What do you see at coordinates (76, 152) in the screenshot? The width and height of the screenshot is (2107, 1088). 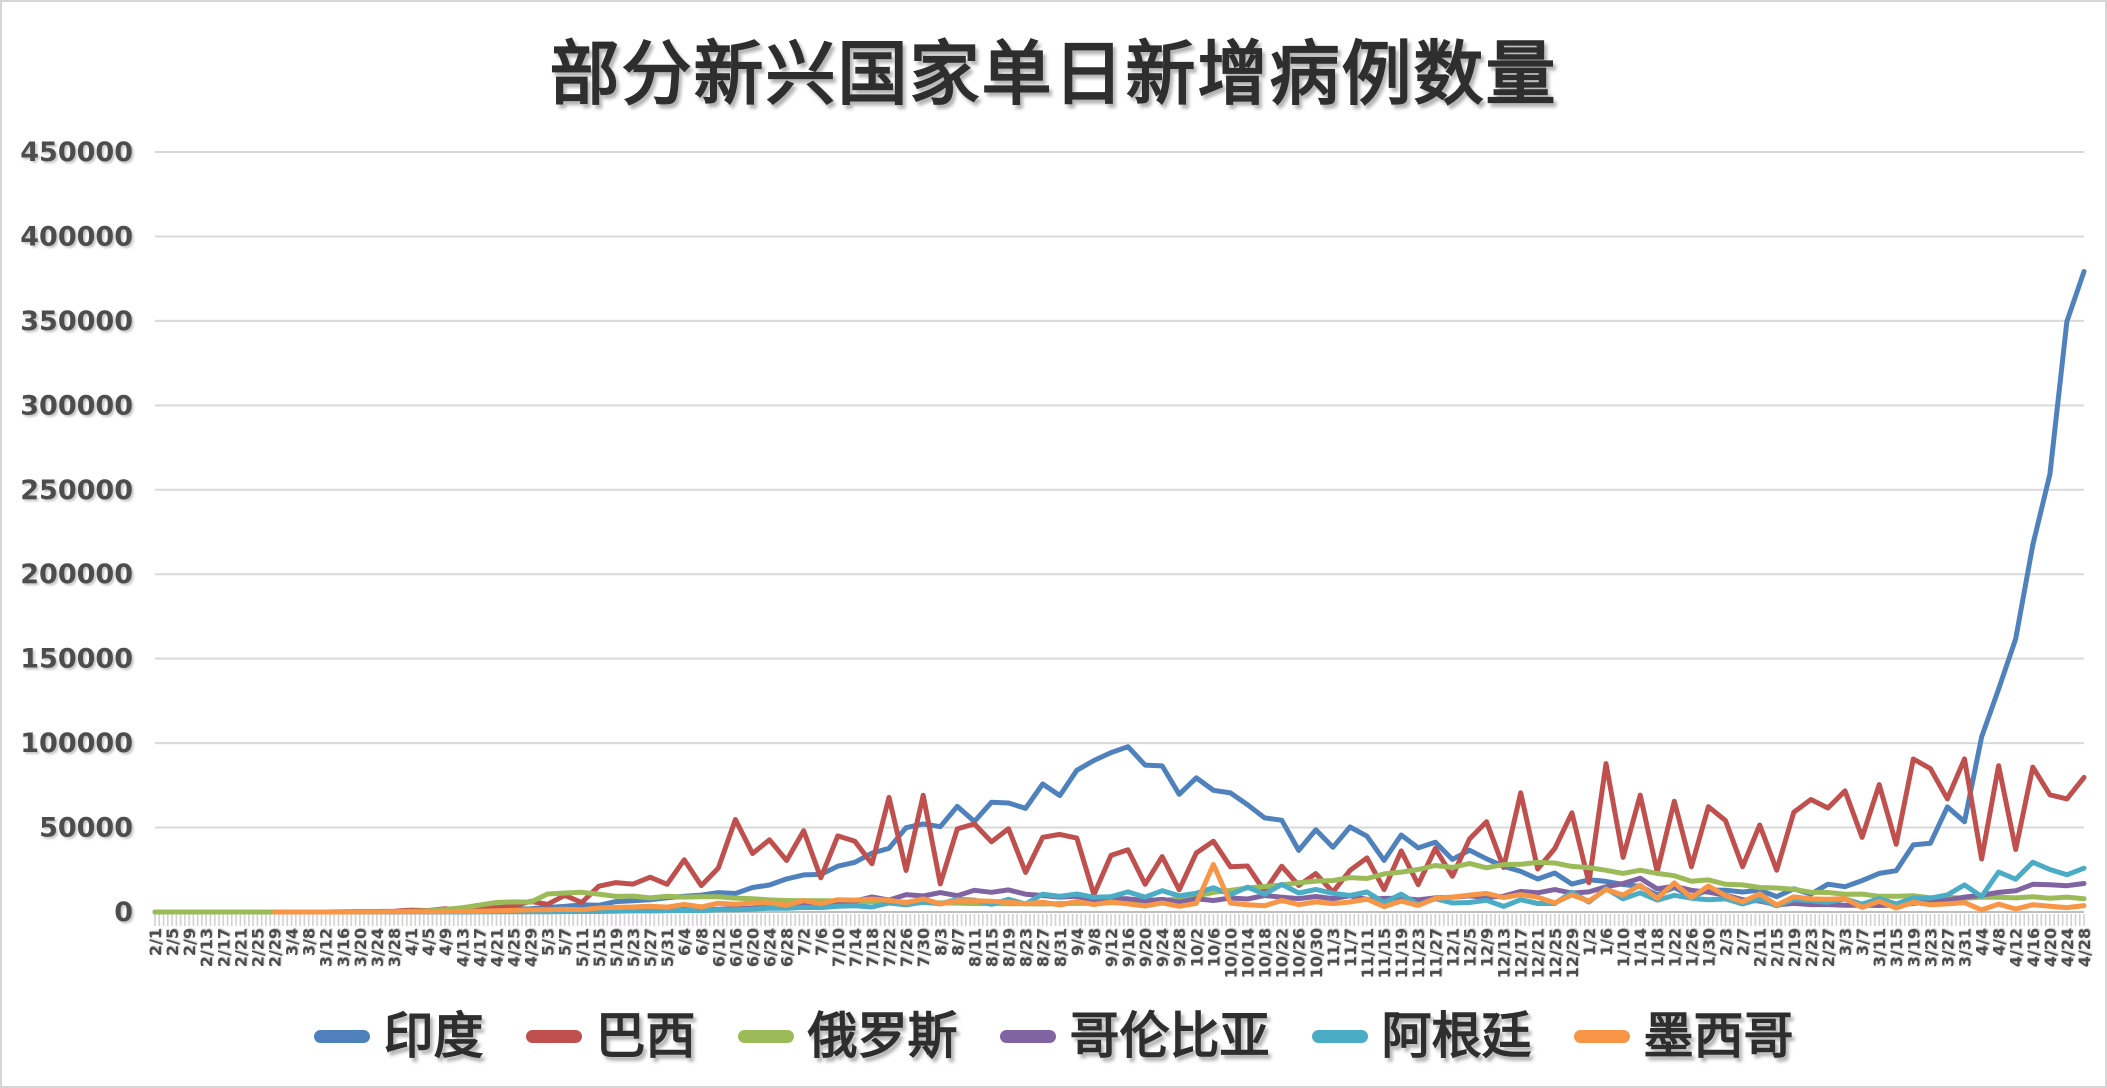 I see `y-axis-label: 450000` at bounding box center [76, 152].